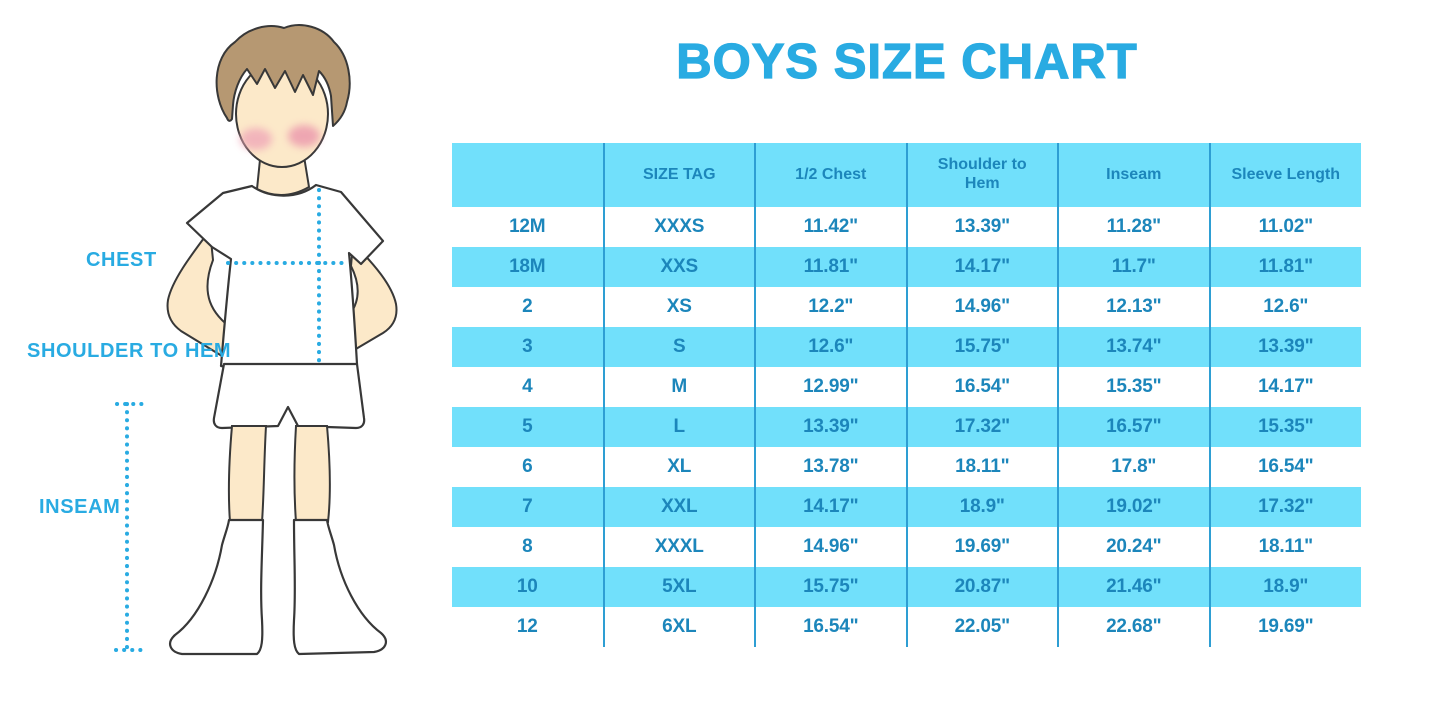 The width and height of the screenshot is (1445, 723). I want to click on size-cell: 6XL, so click(678, 627).